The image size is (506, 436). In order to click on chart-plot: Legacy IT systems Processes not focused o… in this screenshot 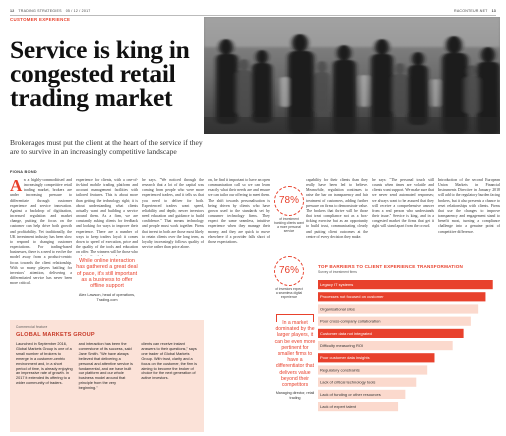, I will do `click(405, 346)`.